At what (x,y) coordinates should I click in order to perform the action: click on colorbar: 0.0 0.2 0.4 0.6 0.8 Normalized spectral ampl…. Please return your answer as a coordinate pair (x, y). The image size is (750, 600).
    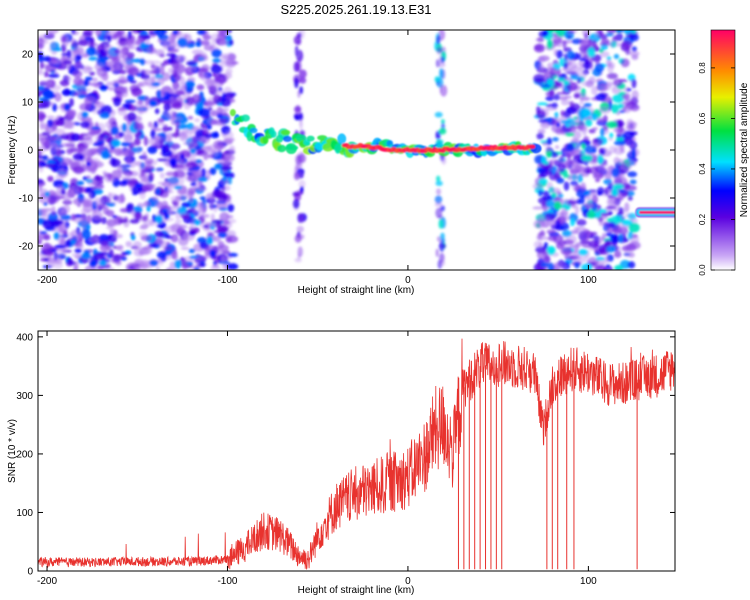
    Looking at the image, I should click on (724, 152).